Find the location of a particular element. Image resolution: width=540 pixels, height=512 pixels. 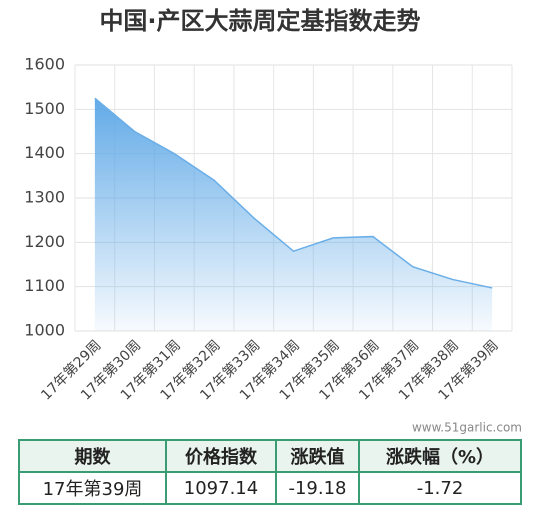

header-cell: 涨跌幅（%） is located at coordinates (440, 456).